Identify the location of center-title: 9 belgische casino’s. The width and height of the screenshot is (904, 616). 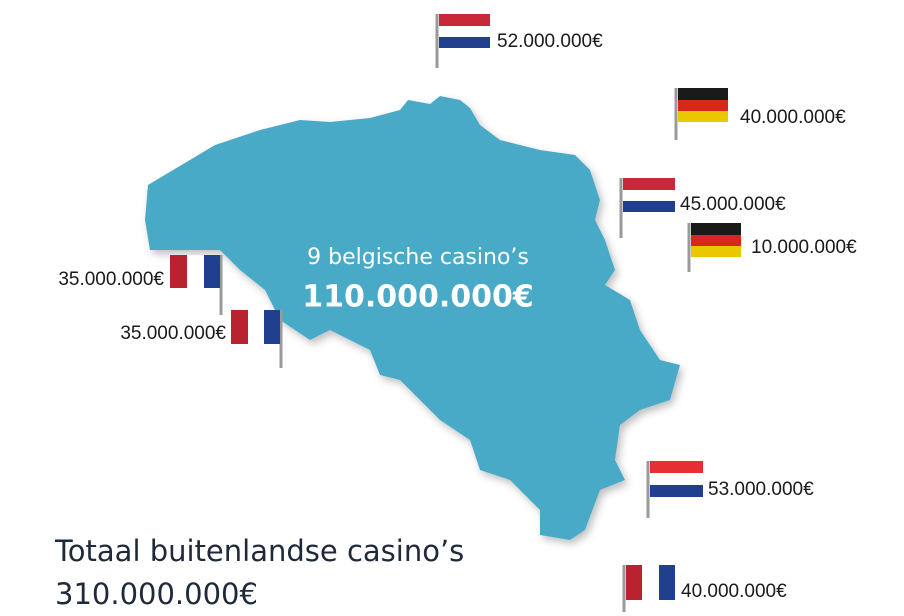
(418, 257).